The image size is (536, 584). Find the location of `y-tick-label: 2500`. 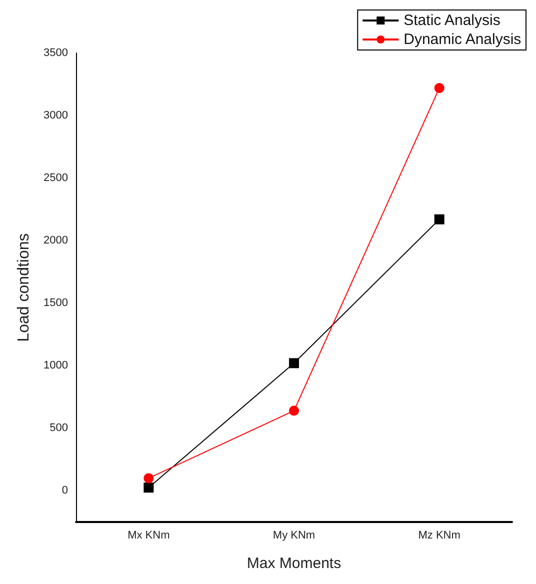

y-tick-label: 2500 is located at coordinates (56, 178).